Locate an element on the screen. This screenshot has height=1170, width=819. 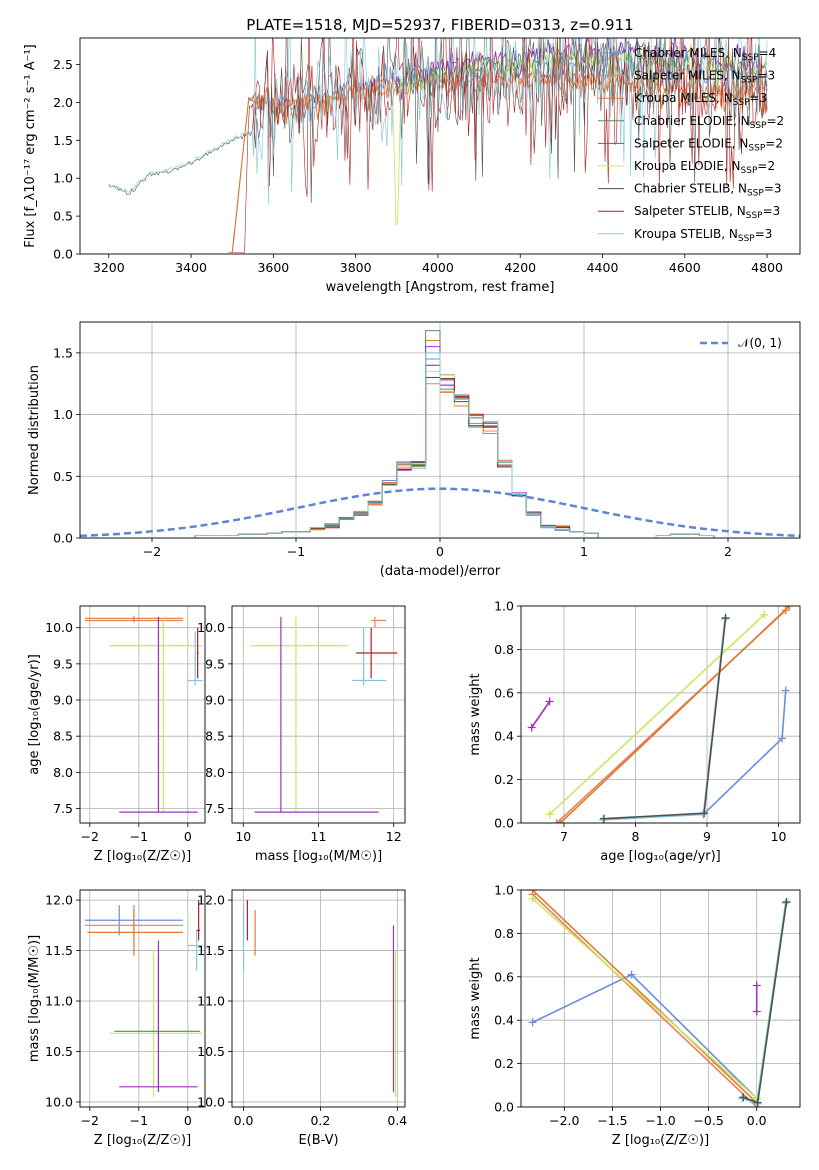
y-tick-label: 12.0 is located at coordinates (59, 900).